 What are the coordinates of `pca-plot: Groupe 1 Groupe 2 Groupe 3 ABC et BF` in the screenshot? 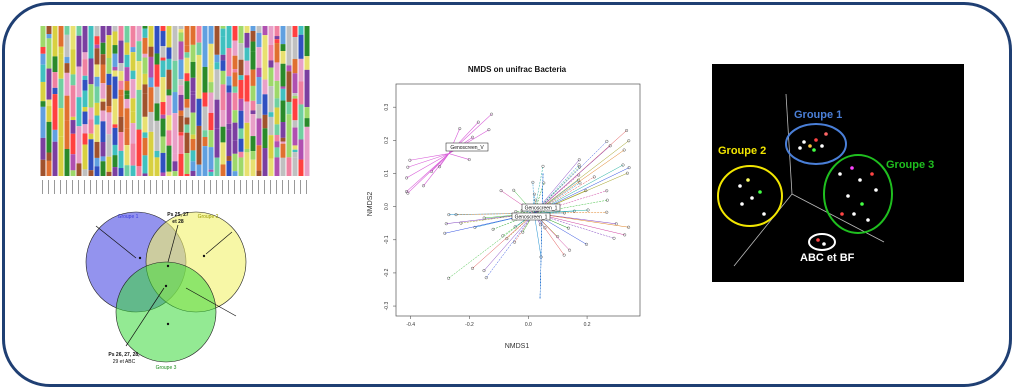 It's located at (838, 173).